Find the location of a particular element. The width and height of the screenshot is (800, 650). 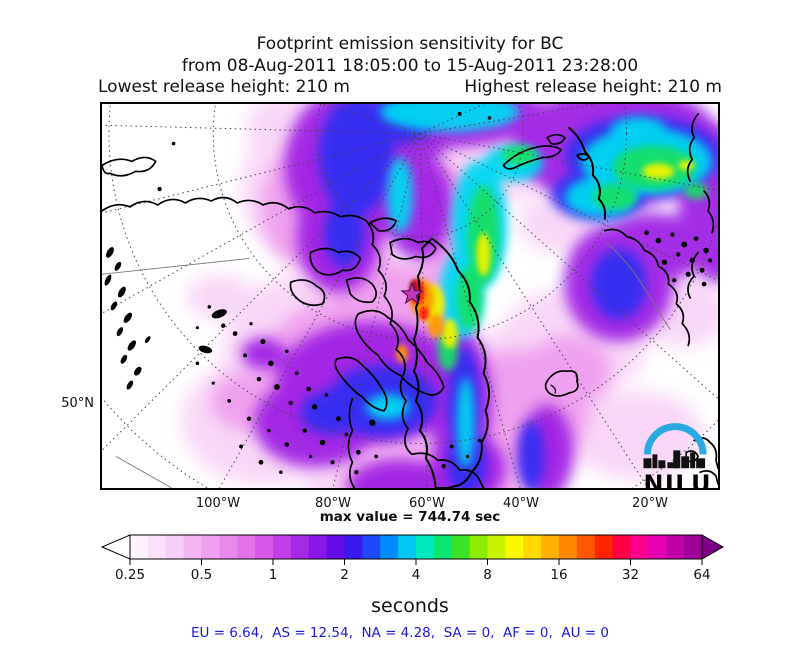

longitude-label-40w: 40°W is located at coordinates (521, 503).